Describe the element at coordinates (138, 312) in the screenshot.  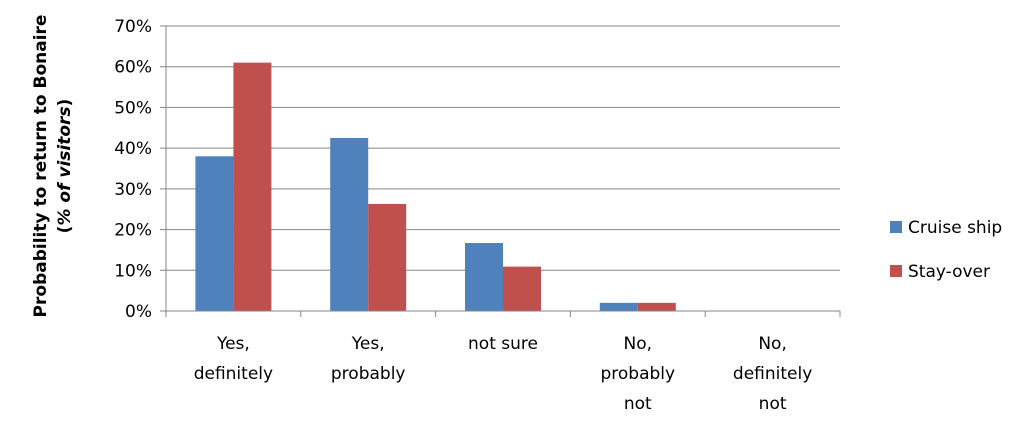
I see `y-tick-label: 0%` at that location.